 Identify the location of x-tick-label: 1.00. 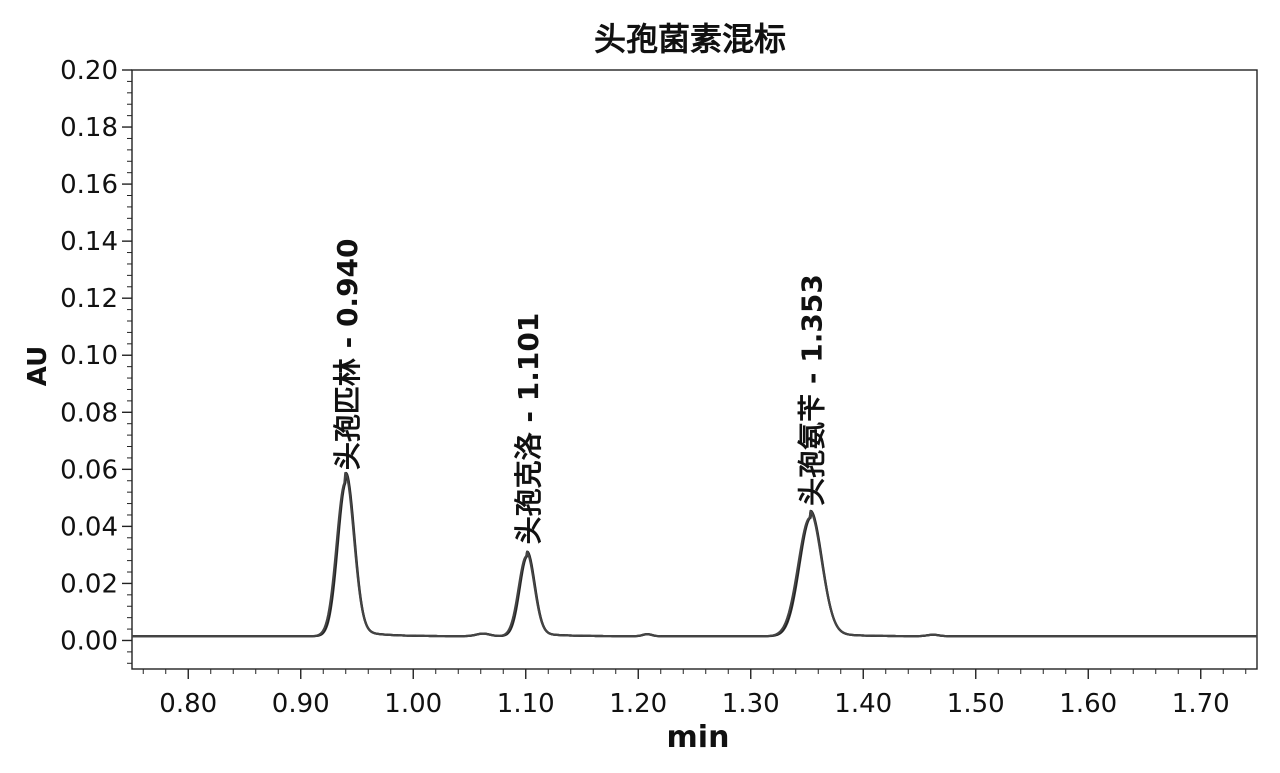
(413, 704).